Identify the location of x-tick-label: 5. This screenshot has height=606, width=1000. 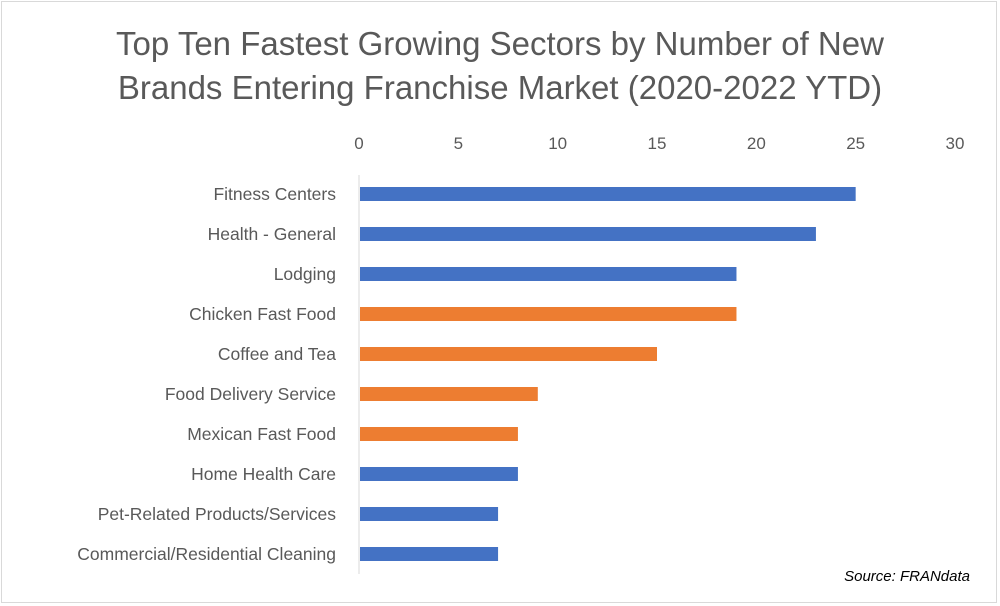
(458, 143).